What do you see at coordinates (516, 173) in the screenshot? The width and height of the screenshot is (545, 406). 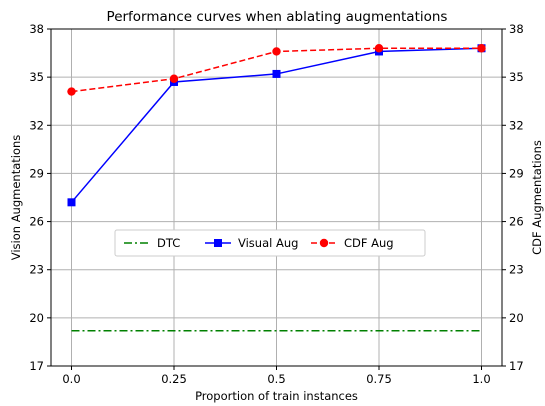 I see `y-tick-label-right: 29` at bounding box center [516, 173].